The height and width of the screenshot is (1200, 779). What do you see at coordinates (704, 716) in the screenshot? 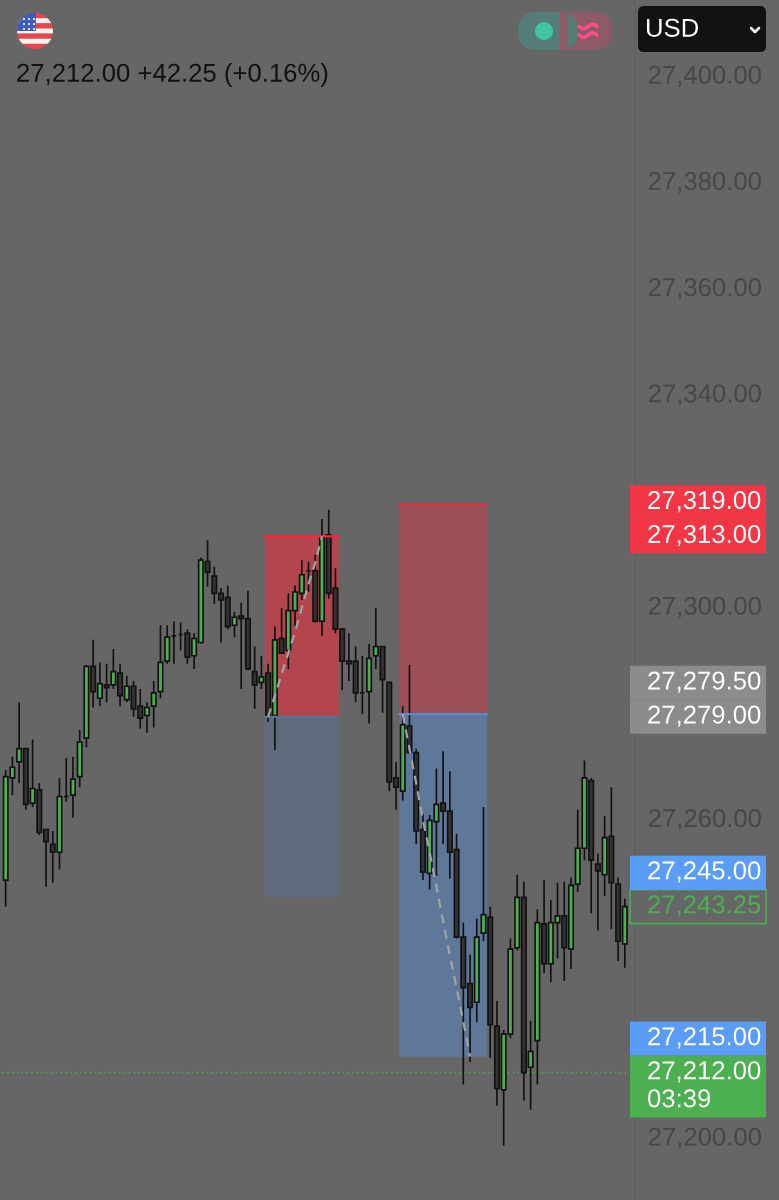
I see `text: 27,279.00` at bounding box center [704, 716].